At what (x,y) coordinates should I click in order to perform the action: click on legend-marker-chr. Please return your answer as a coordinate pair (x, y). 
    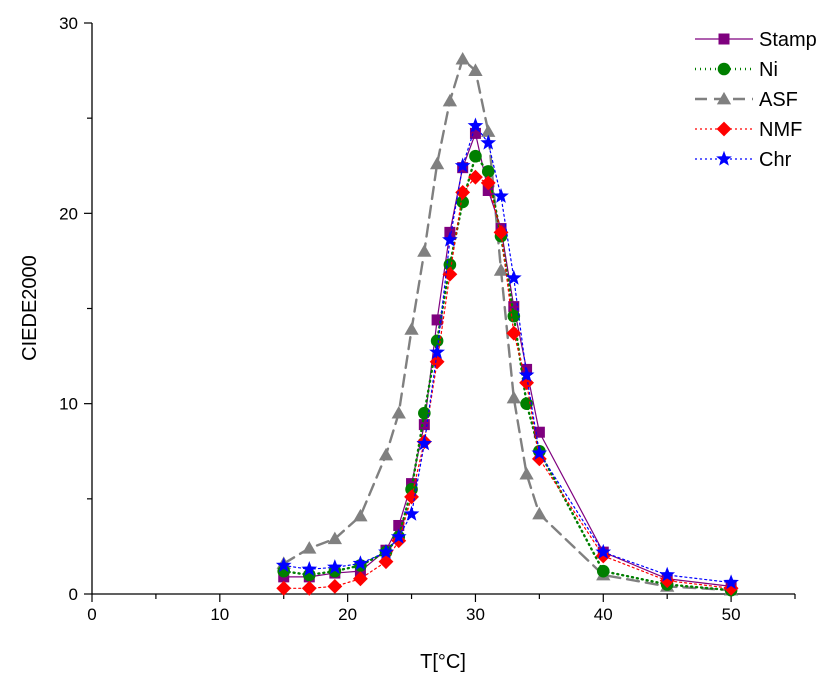
    Looking at the image, I should click on (724, 158).